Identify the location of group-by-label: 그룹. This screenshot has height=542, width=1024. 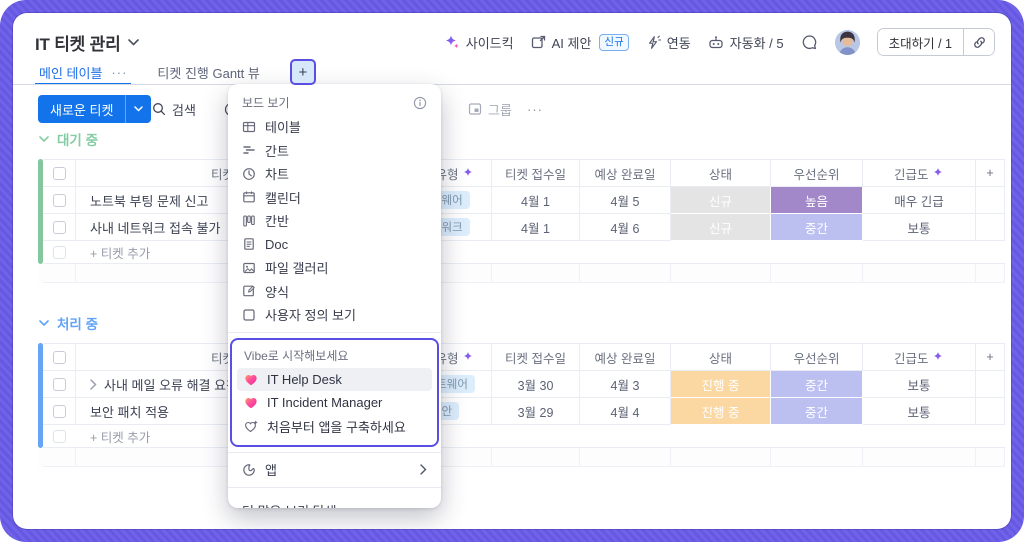
(500, 110).